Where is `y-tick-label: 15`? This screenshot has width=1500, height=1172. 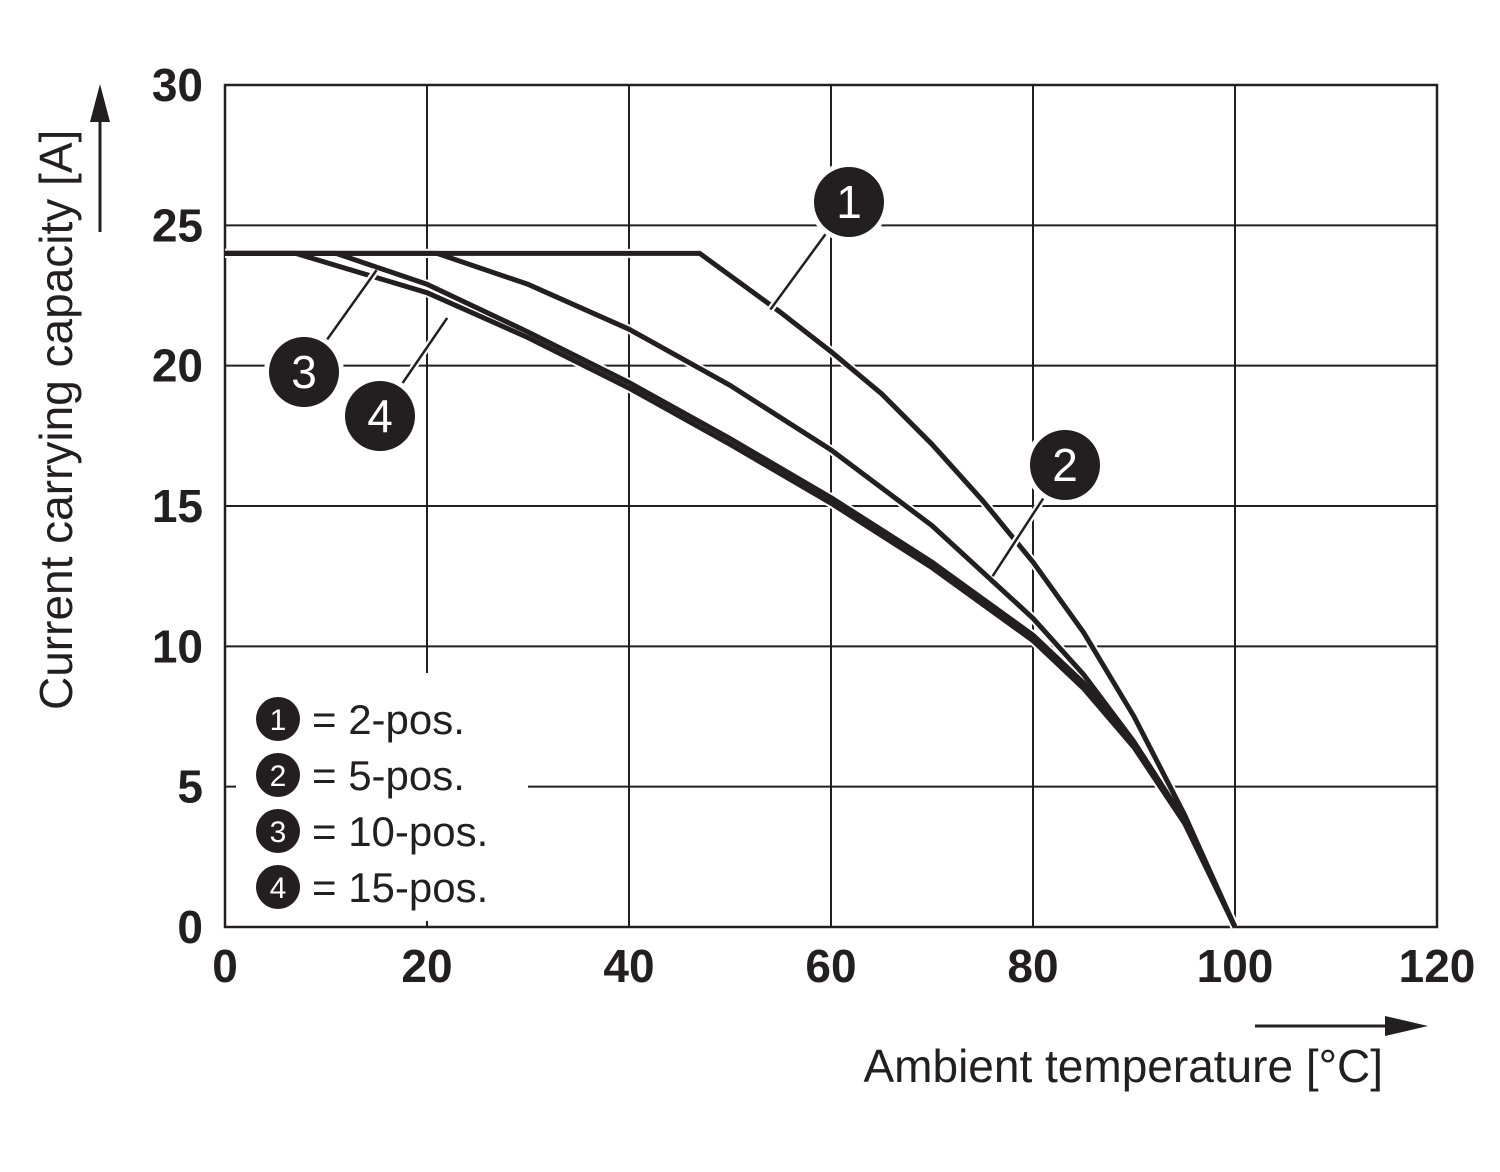 y-tick-label: 15 is located at coordinates (177, 506).